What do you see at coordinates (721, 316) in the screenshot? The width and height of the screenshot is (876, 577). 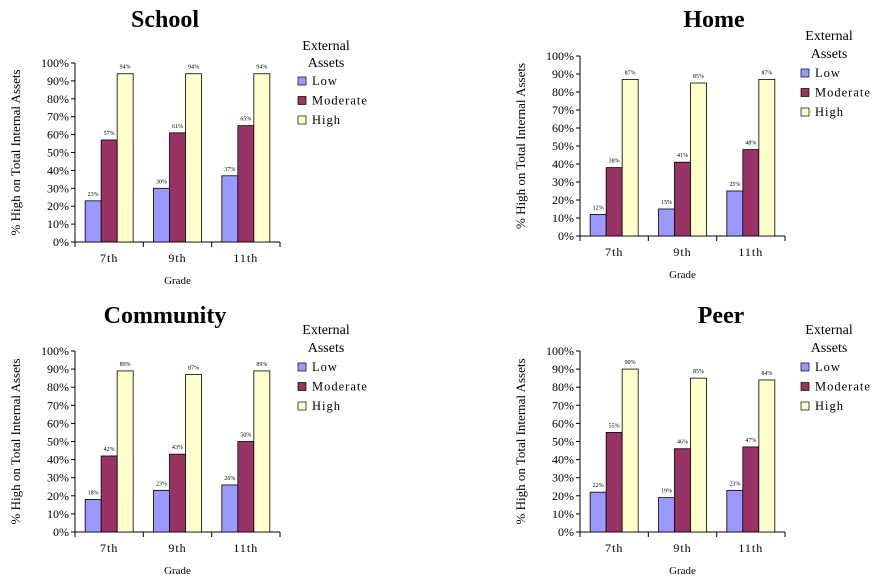 I see `chart-title: Peer` at bounding box center [721, 316].